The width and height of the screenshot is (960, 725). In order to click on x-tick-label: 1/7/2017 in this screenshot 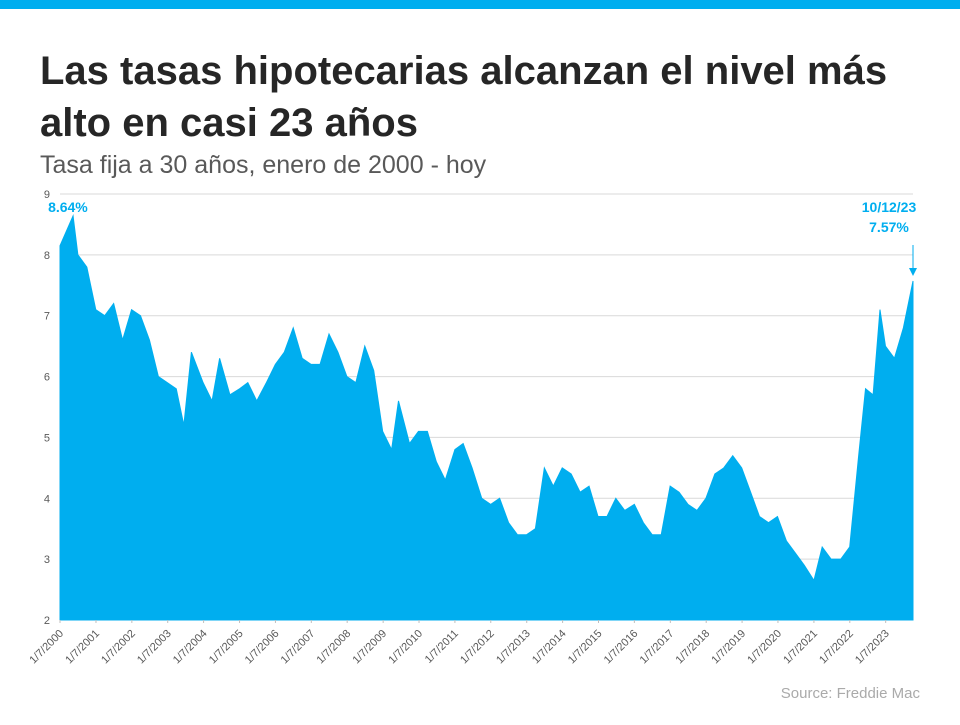, I will do `click(657, 647)`.